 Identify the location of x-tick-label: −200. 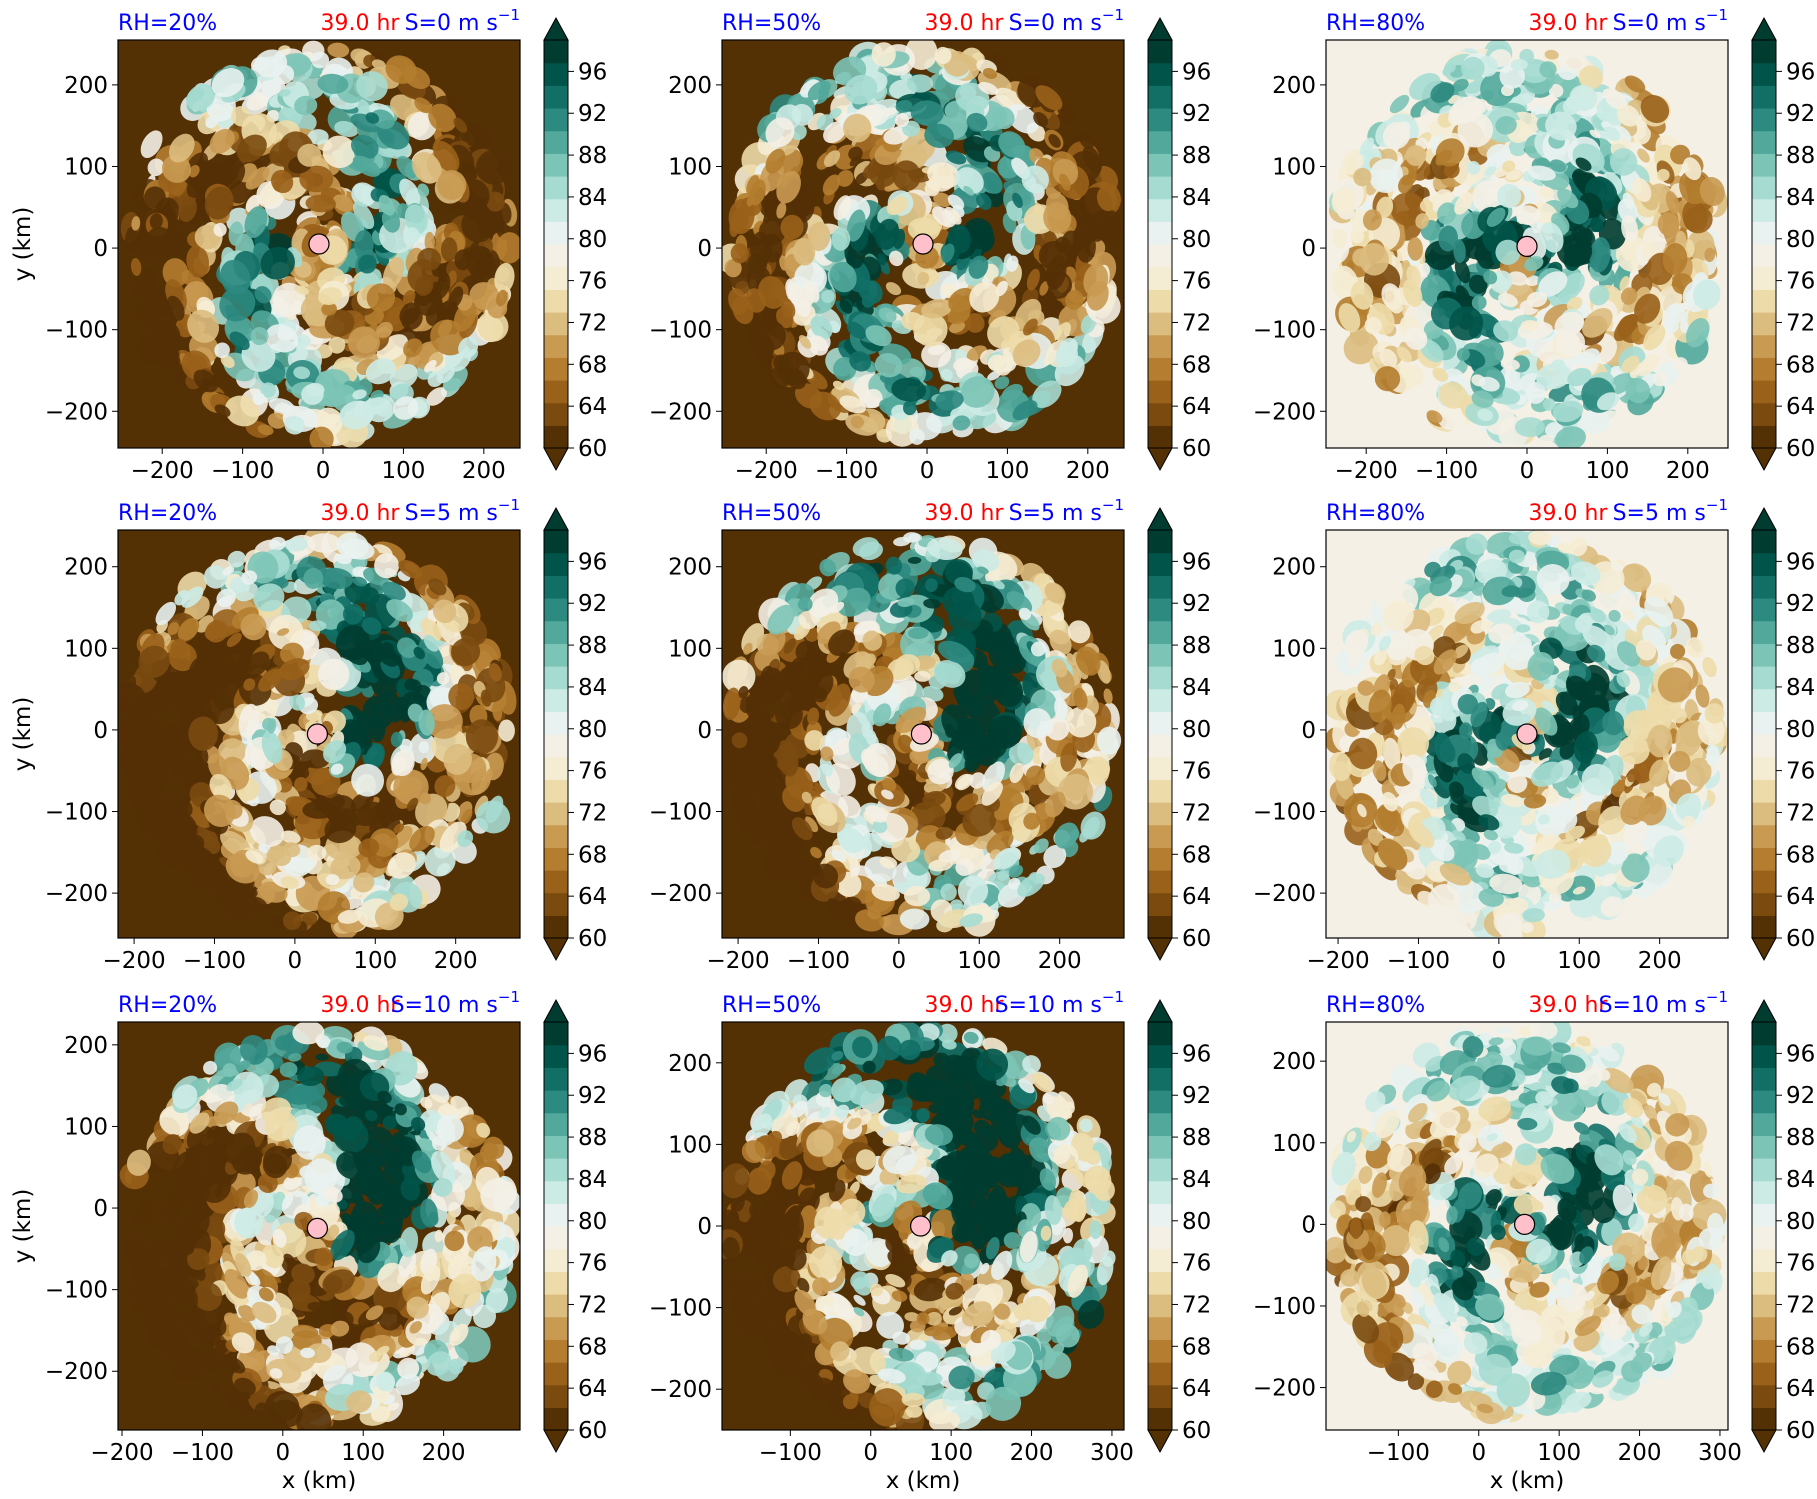
(133, 961).